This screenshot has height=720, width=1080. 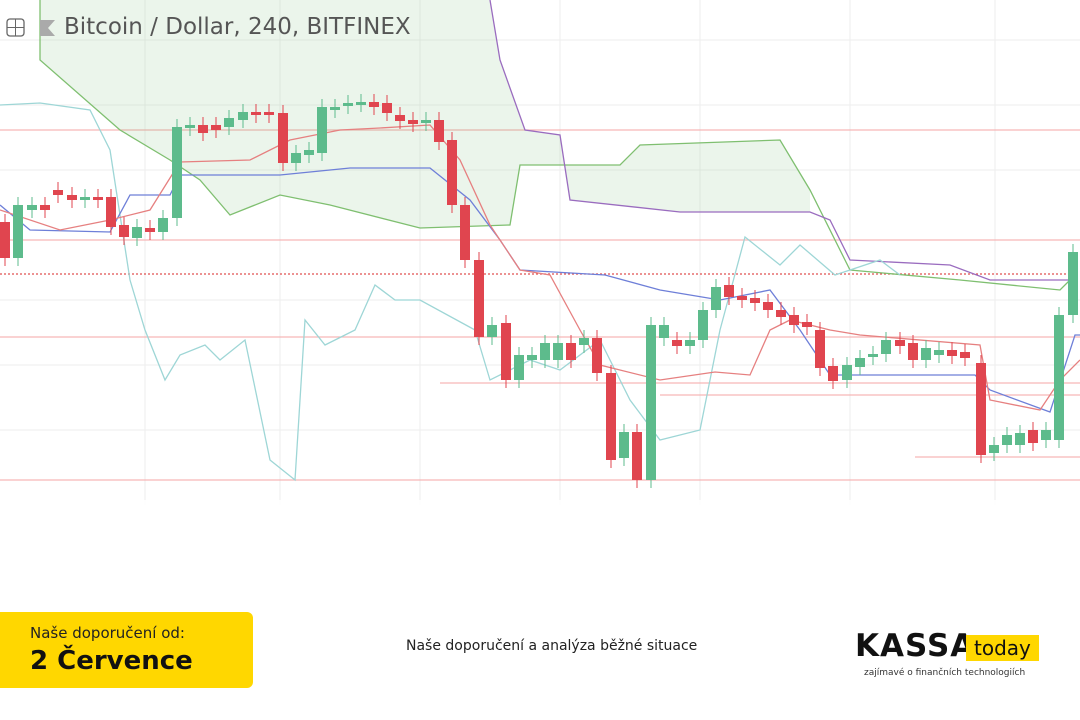 I want to click on chart-title: Bitcoin / Dollar, 240, BITFINEX, so click(x=237, y=27).